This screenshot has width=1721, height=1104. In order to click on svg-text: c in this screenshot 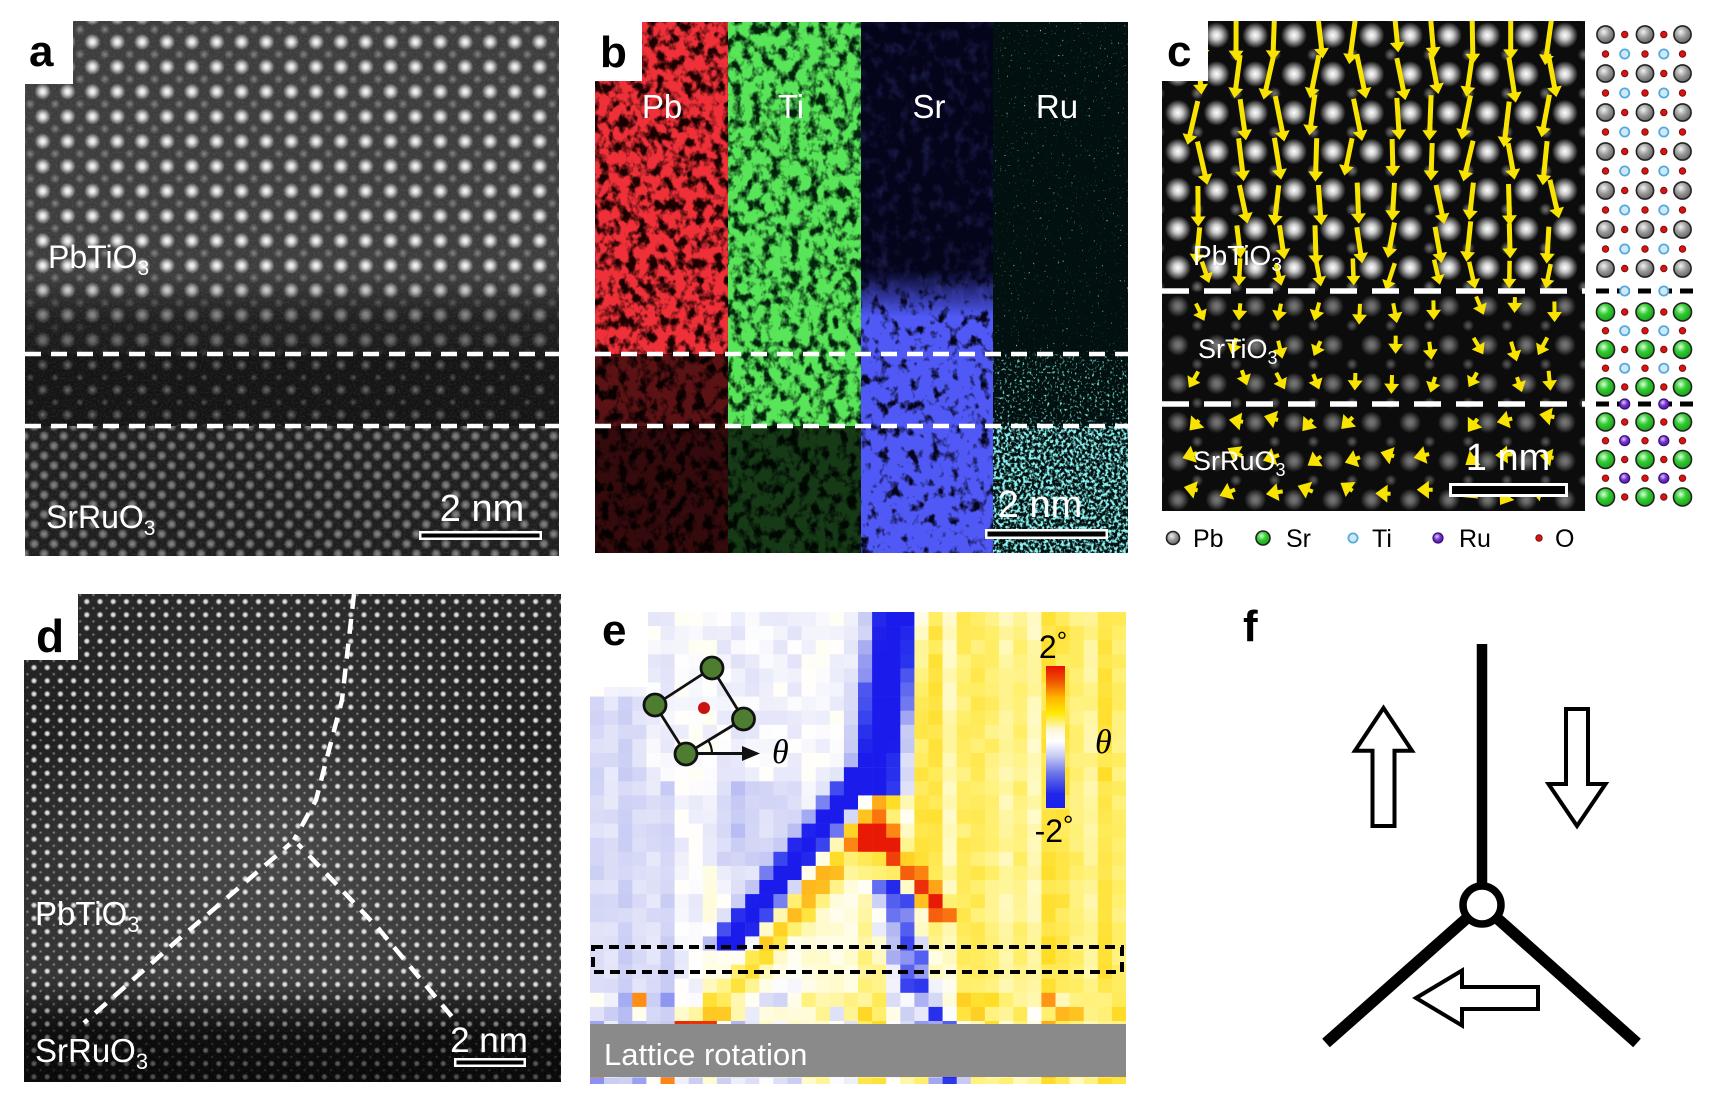, I will do `click(1179, 51)`.